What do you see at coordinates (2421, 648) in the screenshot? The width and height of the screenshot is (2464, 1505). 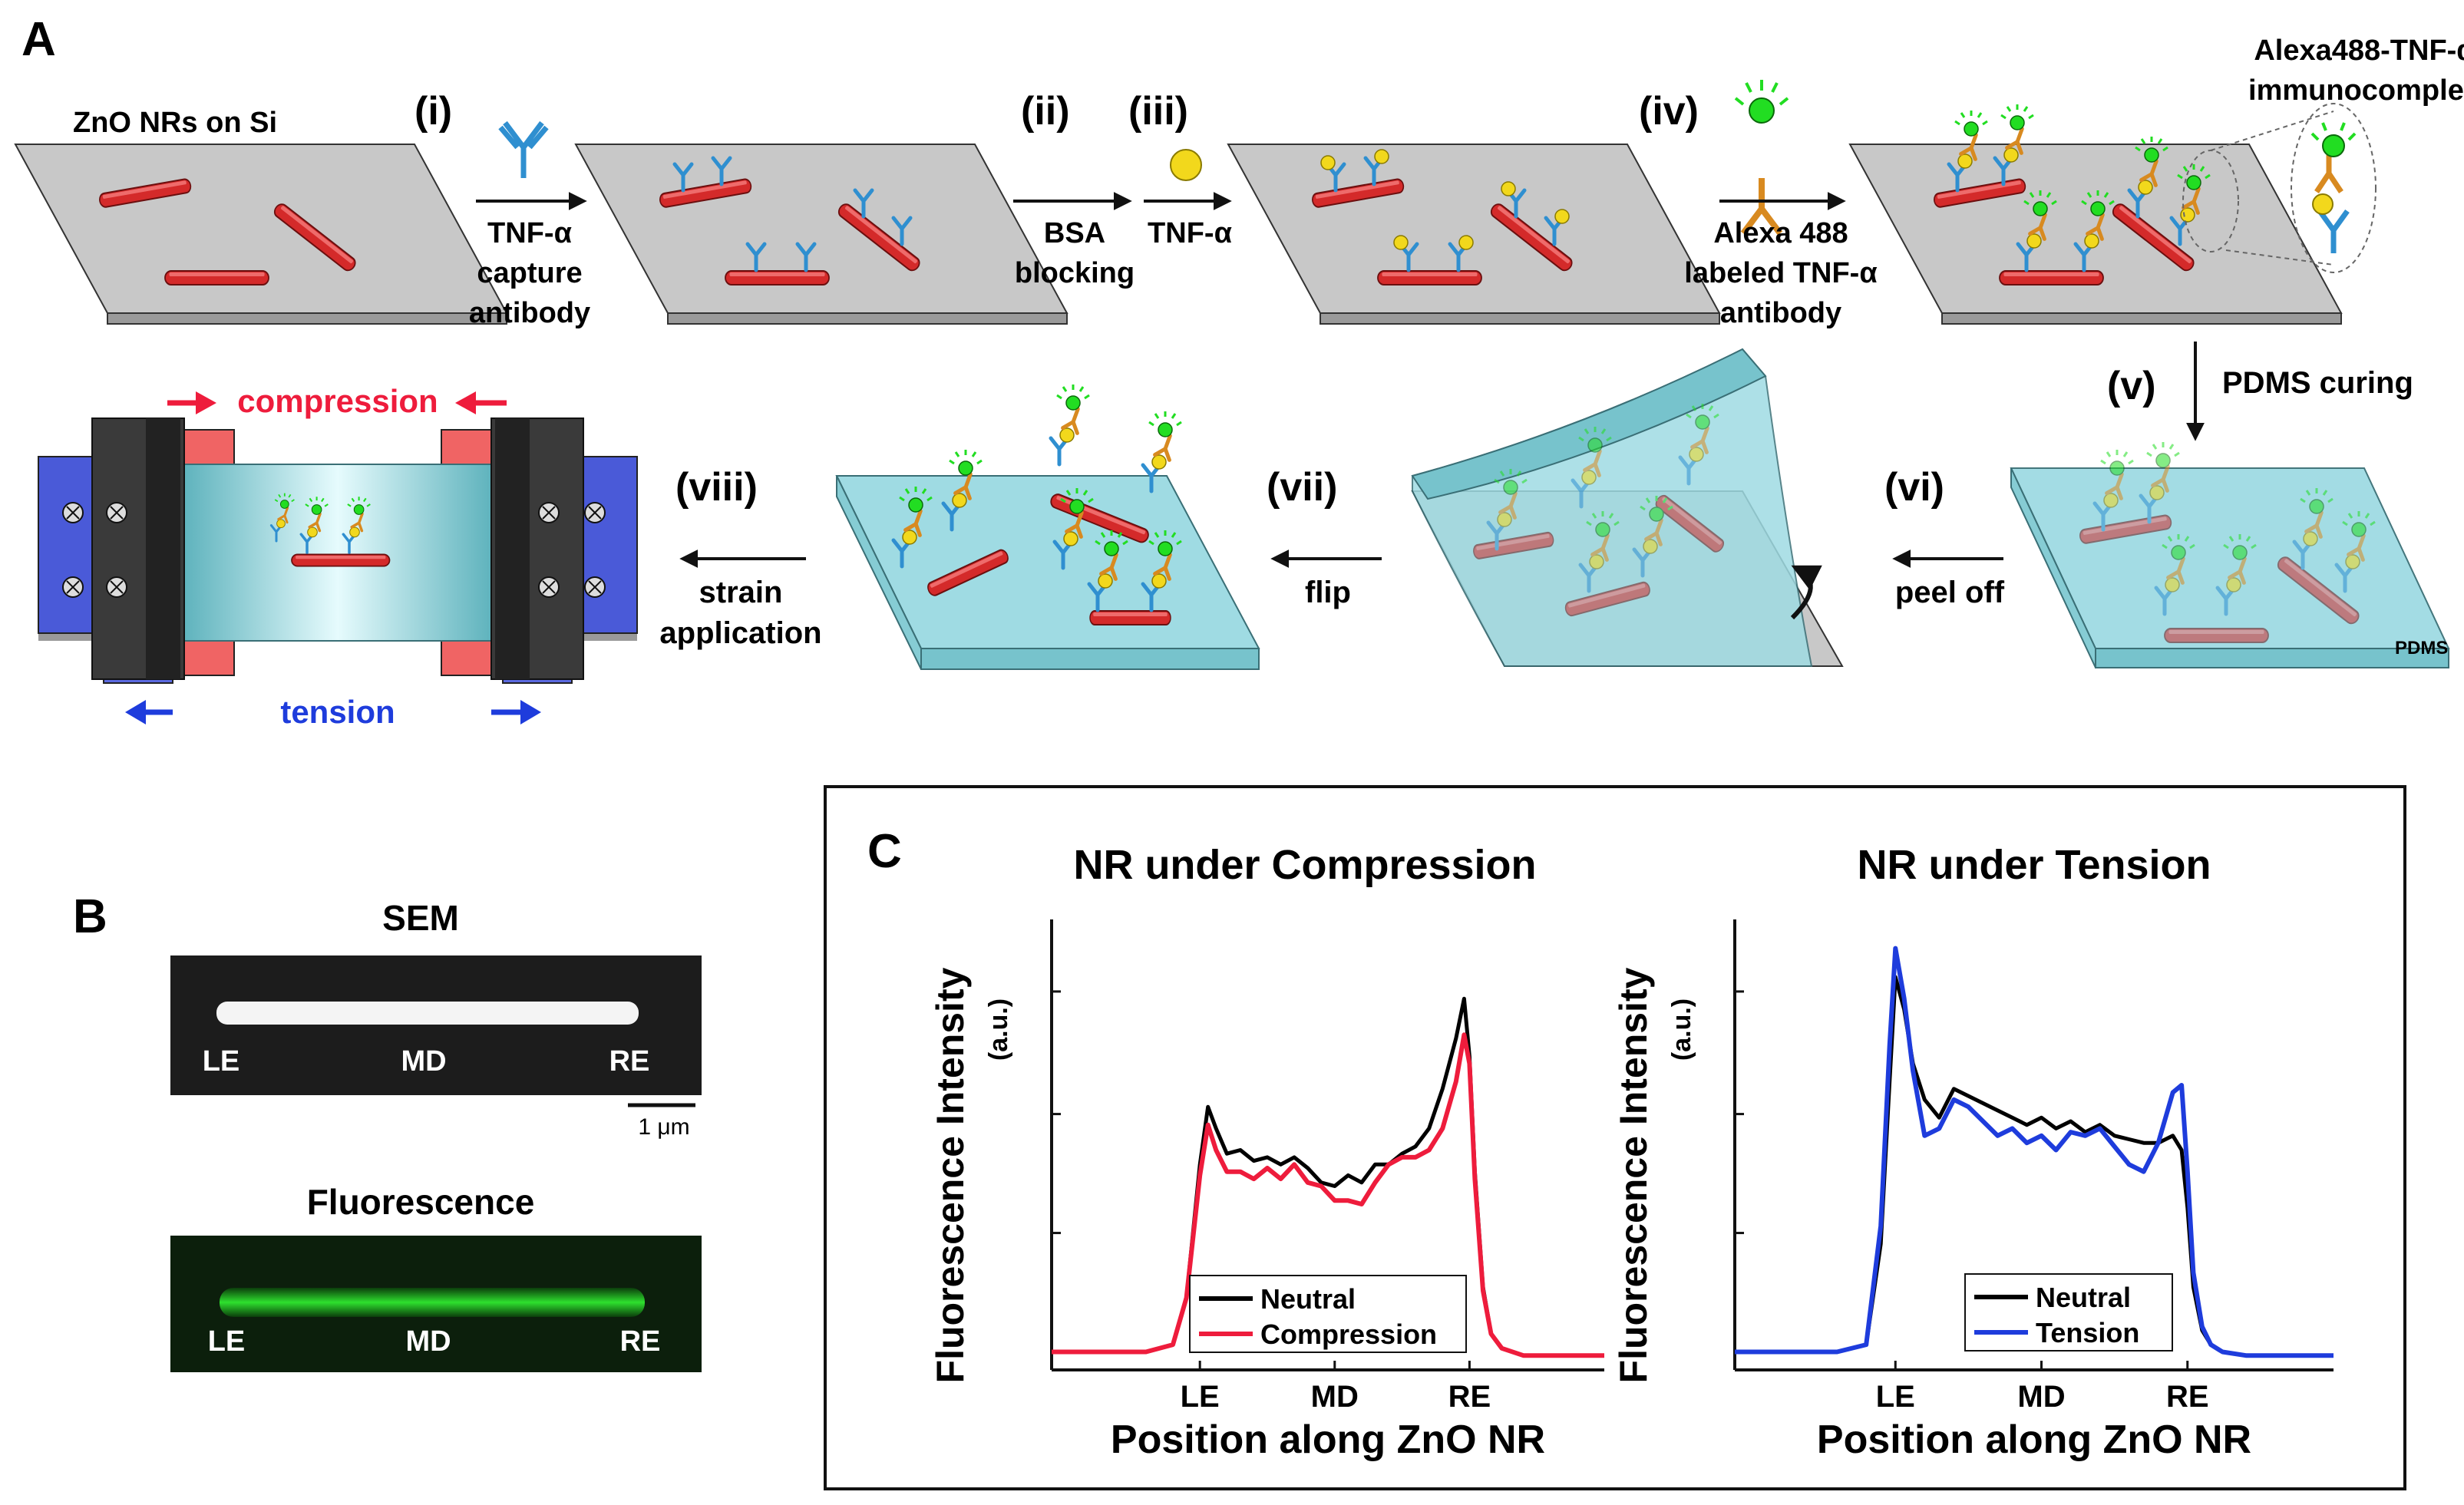 I see `label-pdms: PDMS` at bounding box center [2421, 648].